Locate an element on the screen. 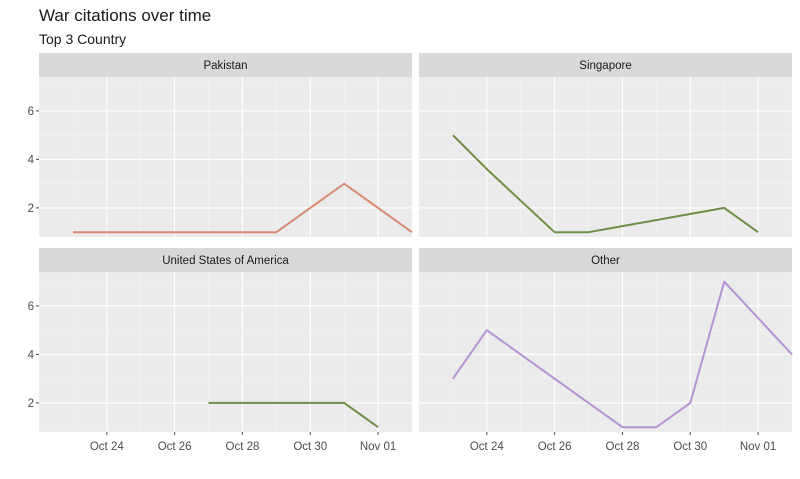 The image size is (800, 479). chart-title: War citations over time is located at coordinates (125, 15).